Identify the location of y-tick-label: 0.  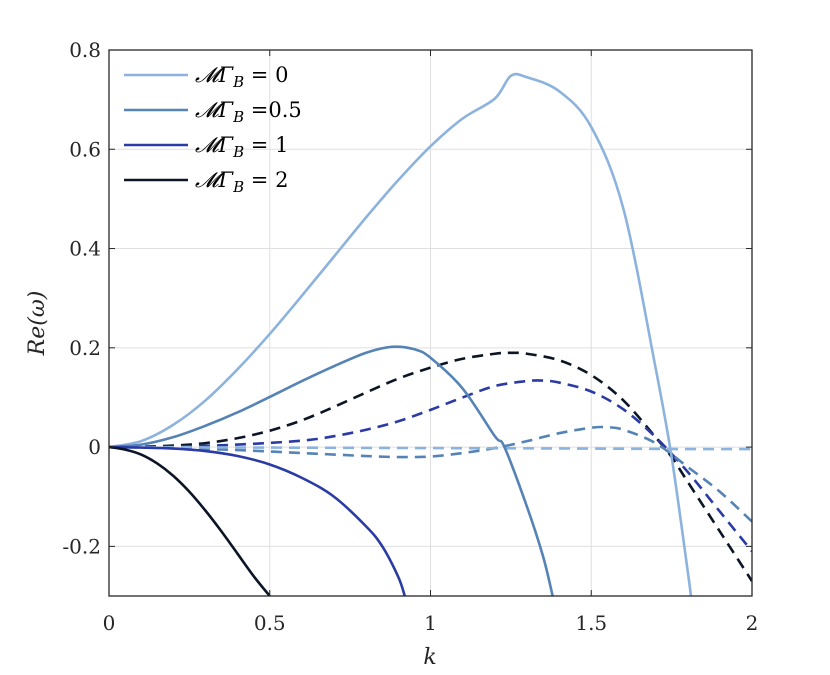
(94, 447).